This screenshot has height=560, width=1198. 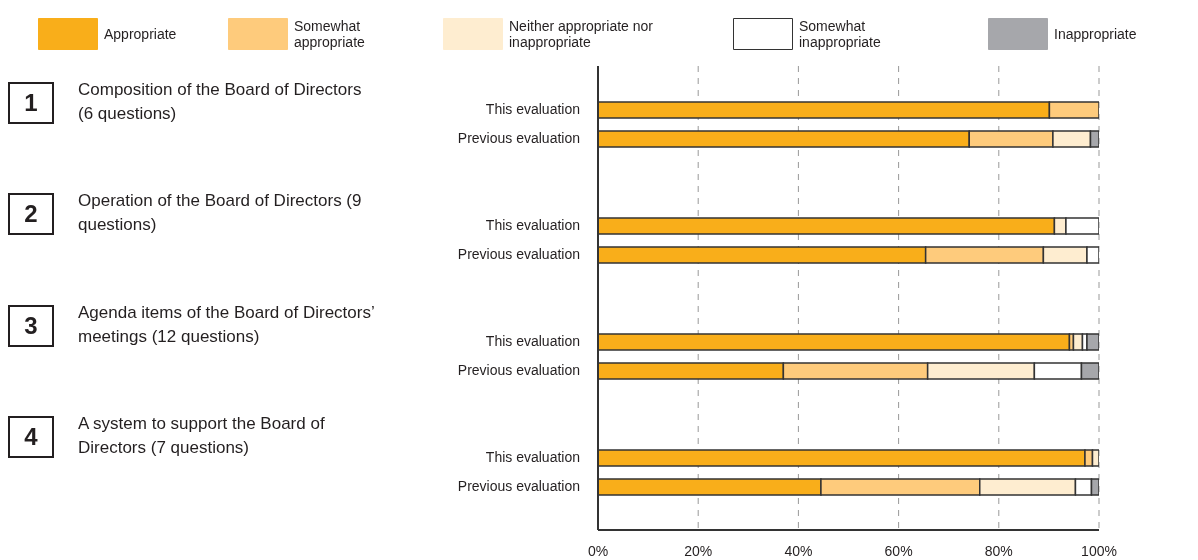 What do you see at coordinates (898, 550) in the screenshot?
I see `x-tick-label: 60%` at bounding box center [898, 550].